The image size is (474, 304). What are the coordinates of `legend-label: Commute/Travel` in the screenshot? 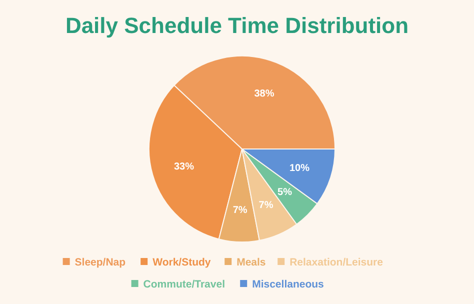 It's located at (184, 284).